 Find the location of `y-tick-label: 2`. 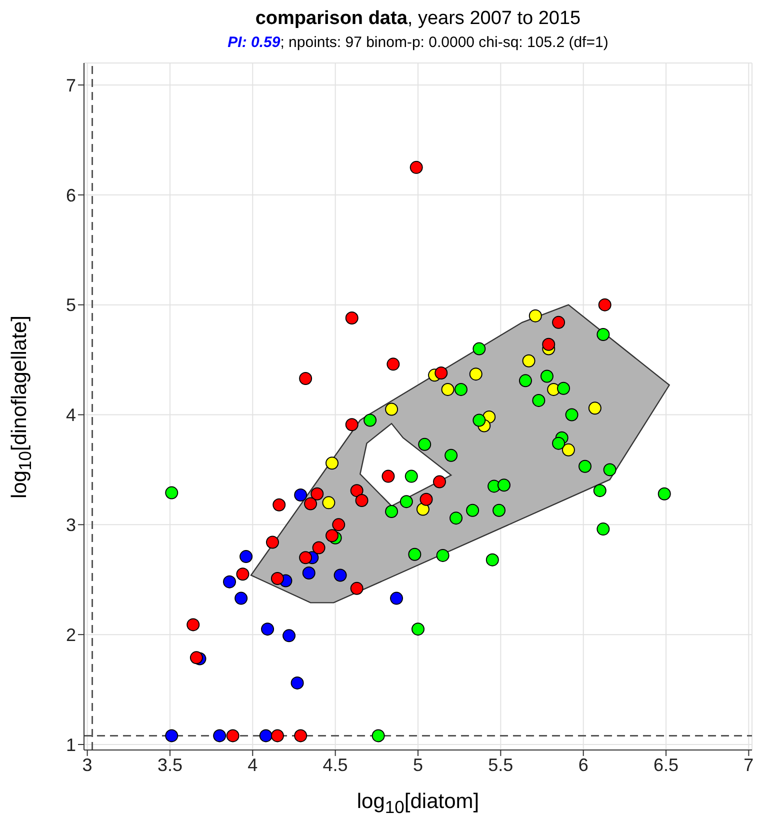

y-tick-label: 2 is located at coordinates (71, 634).